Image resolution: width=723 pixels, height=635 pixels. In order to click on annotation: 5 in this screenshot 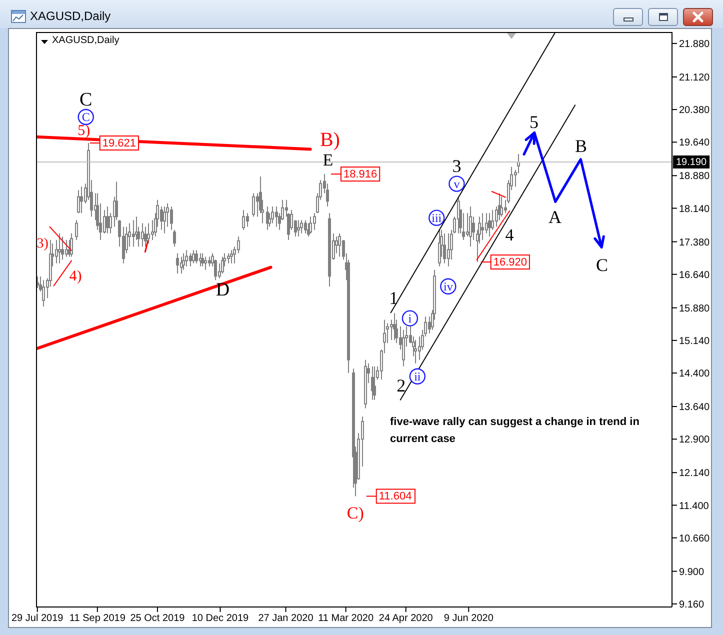, I will do `click(534, 122)`.